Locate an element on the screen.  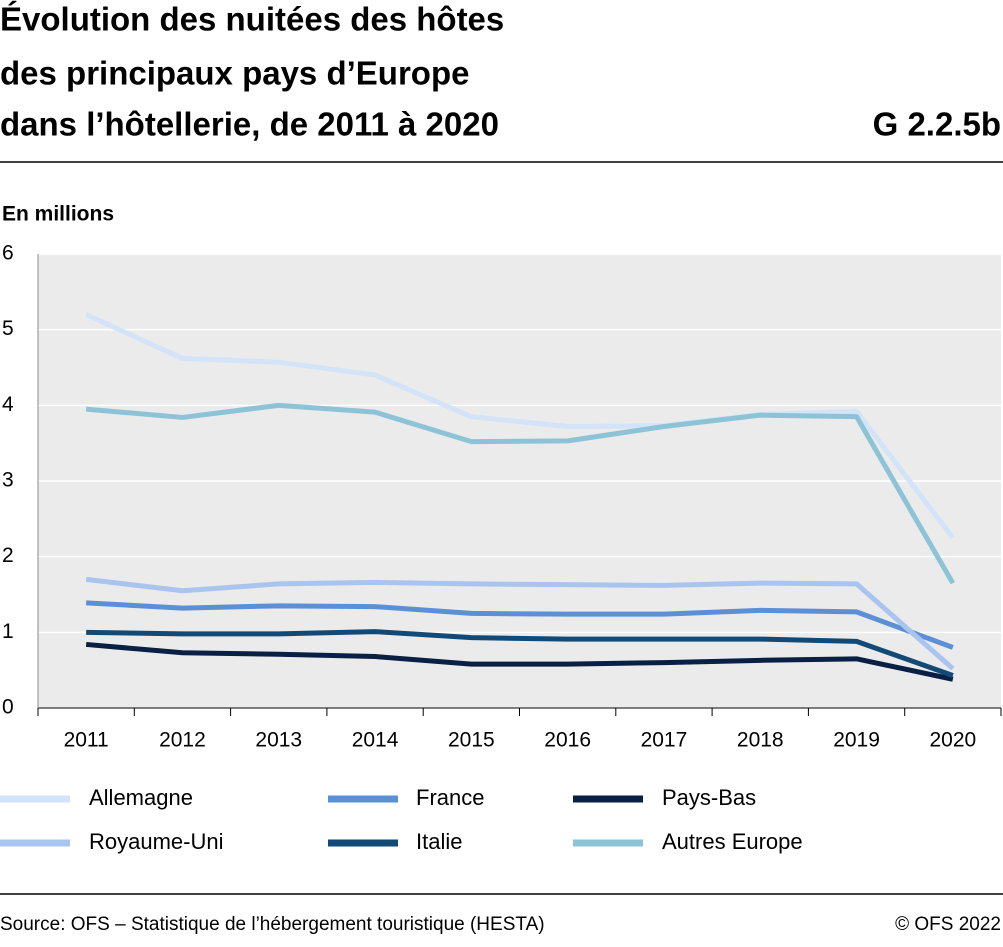
x-tick-label: 2011 is located at coordinates (86, 740).